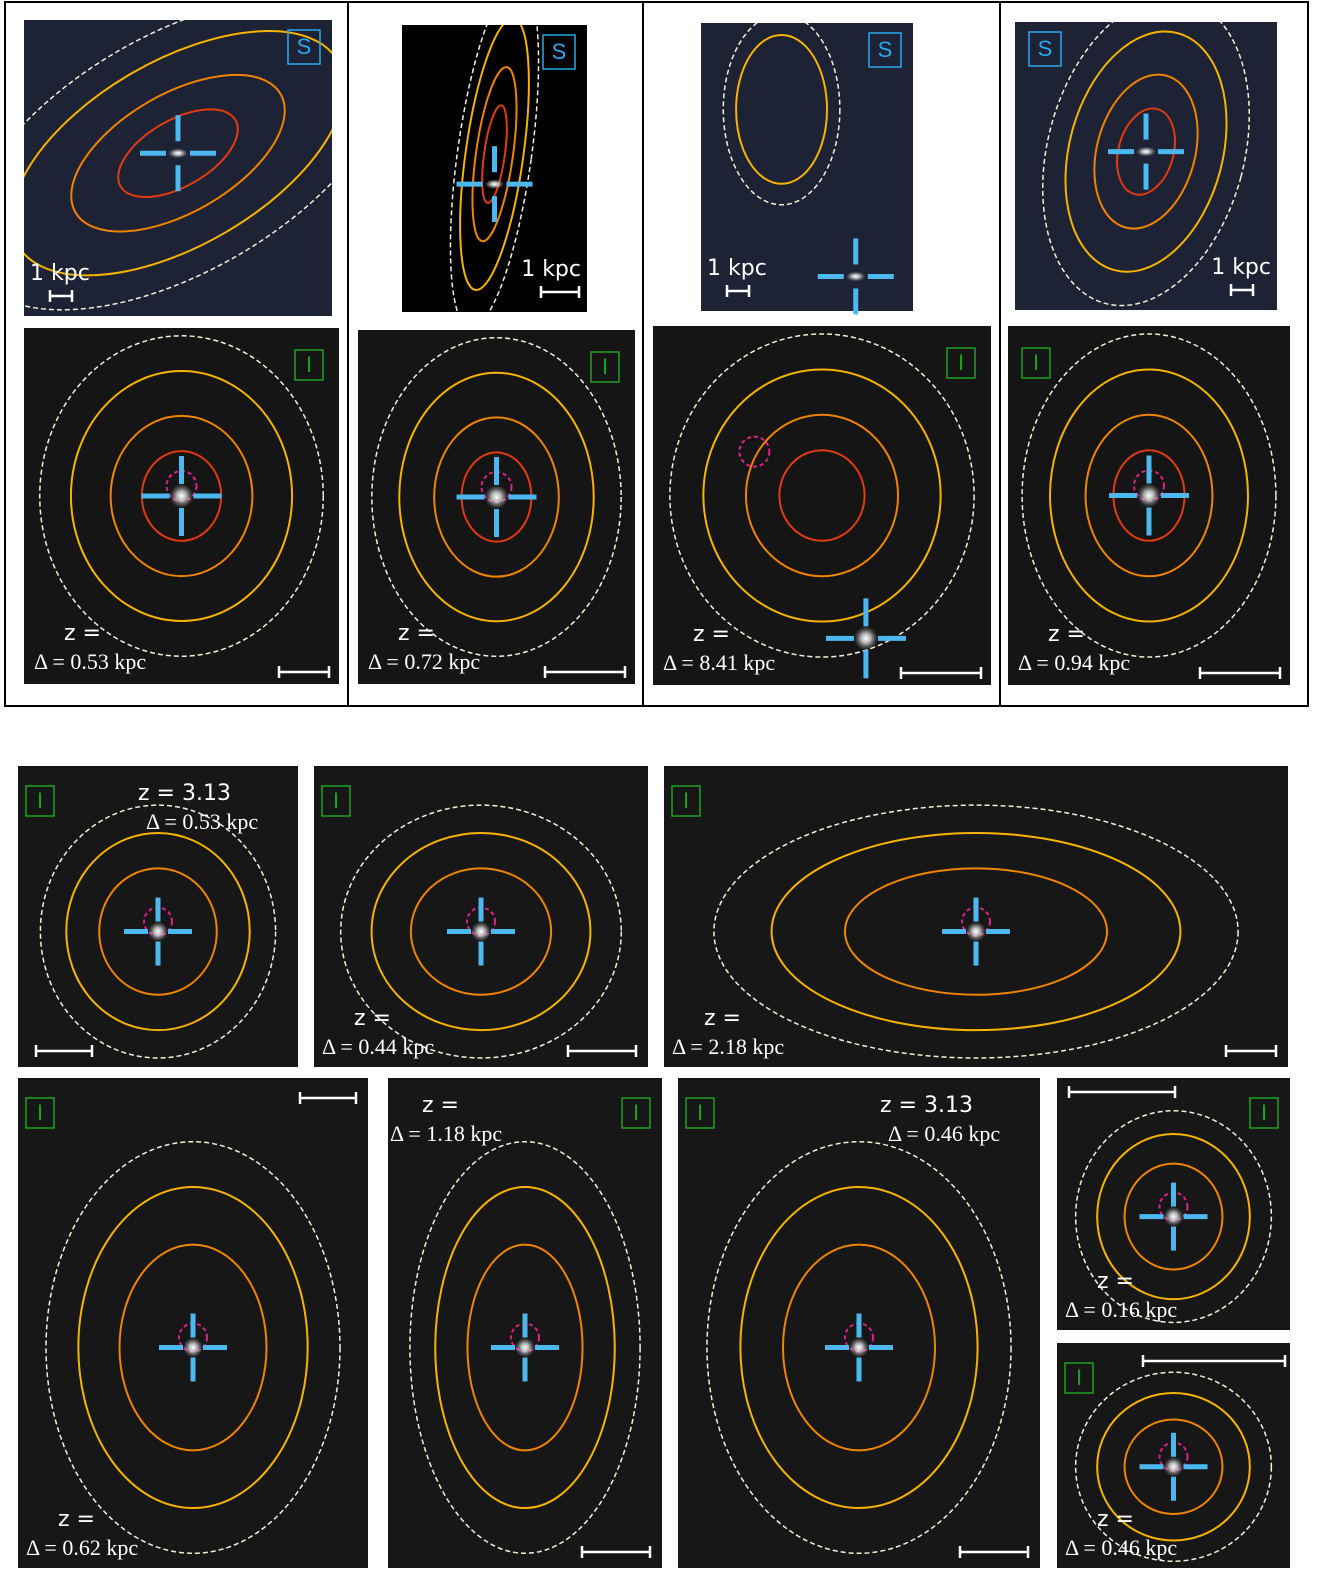 The image size is (1323, 1580). I want to click on aperture, so click(754, 451).